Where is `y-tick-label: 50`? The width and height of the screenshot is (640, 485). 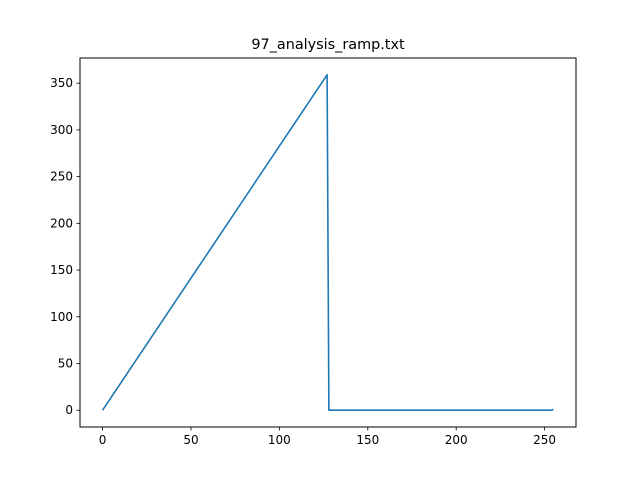
y-tick-label: 50 is located at coordinates (65, 364).